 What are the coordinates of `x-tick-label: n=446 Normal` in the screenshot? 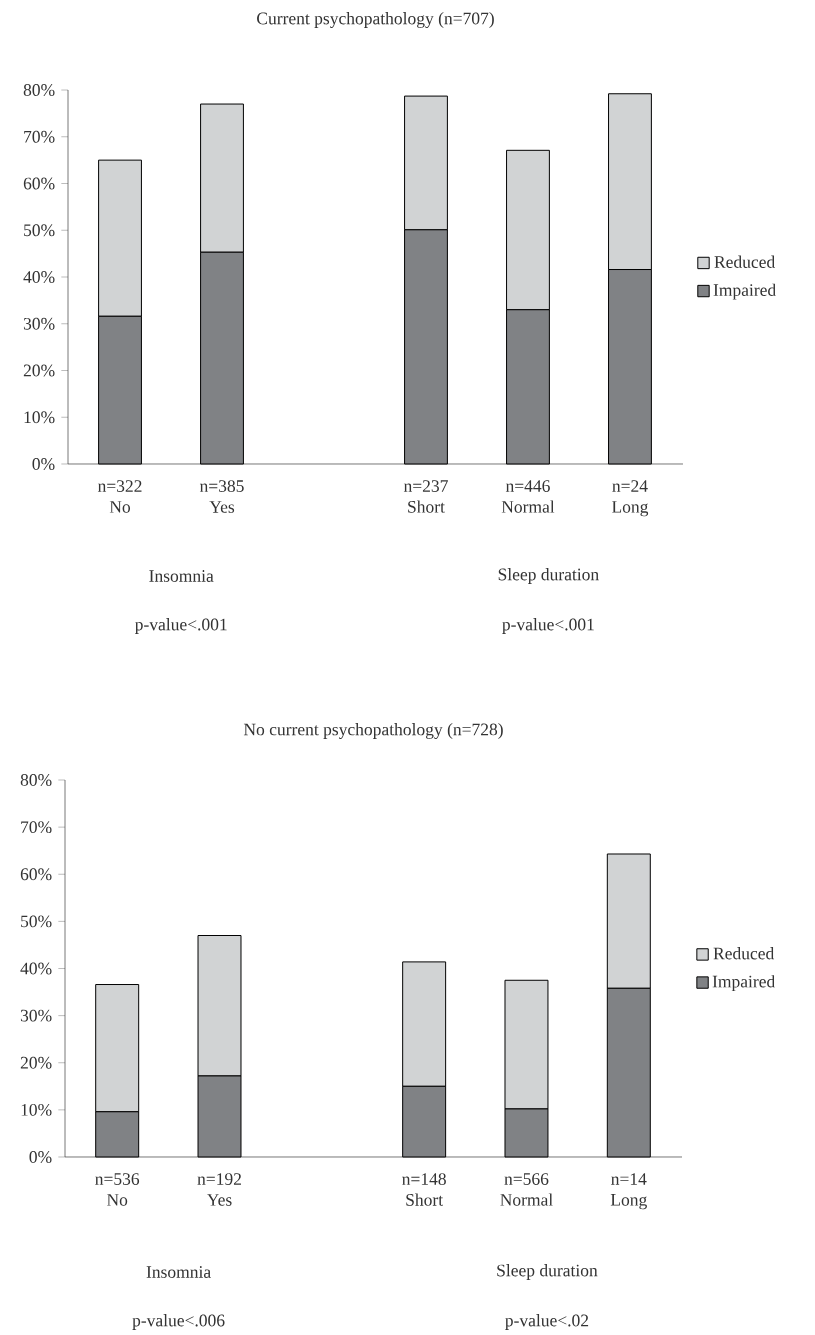 It's located at (528, 496).